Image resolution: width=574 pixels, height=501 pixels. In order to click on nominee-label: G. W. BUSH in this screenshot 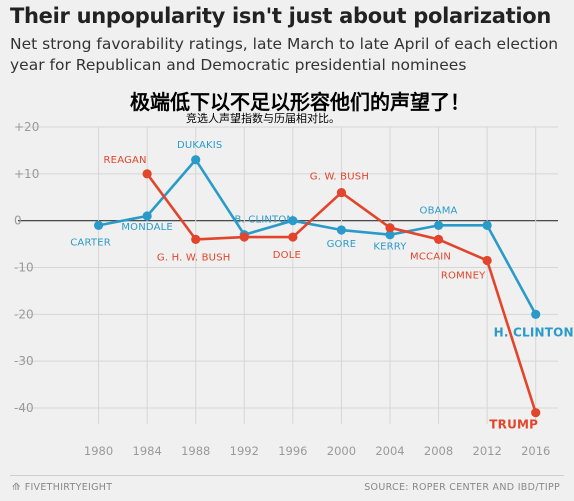, I will do `click(339, 177)`.